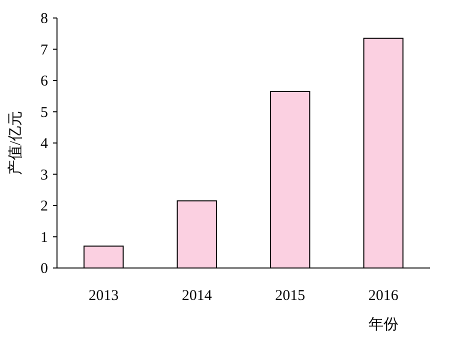 The height and width of the screenshot is (344, 450). Describe the element at coordinates (290, 296) in the screenshot. I see `x-tick-label: 2015` at that location.